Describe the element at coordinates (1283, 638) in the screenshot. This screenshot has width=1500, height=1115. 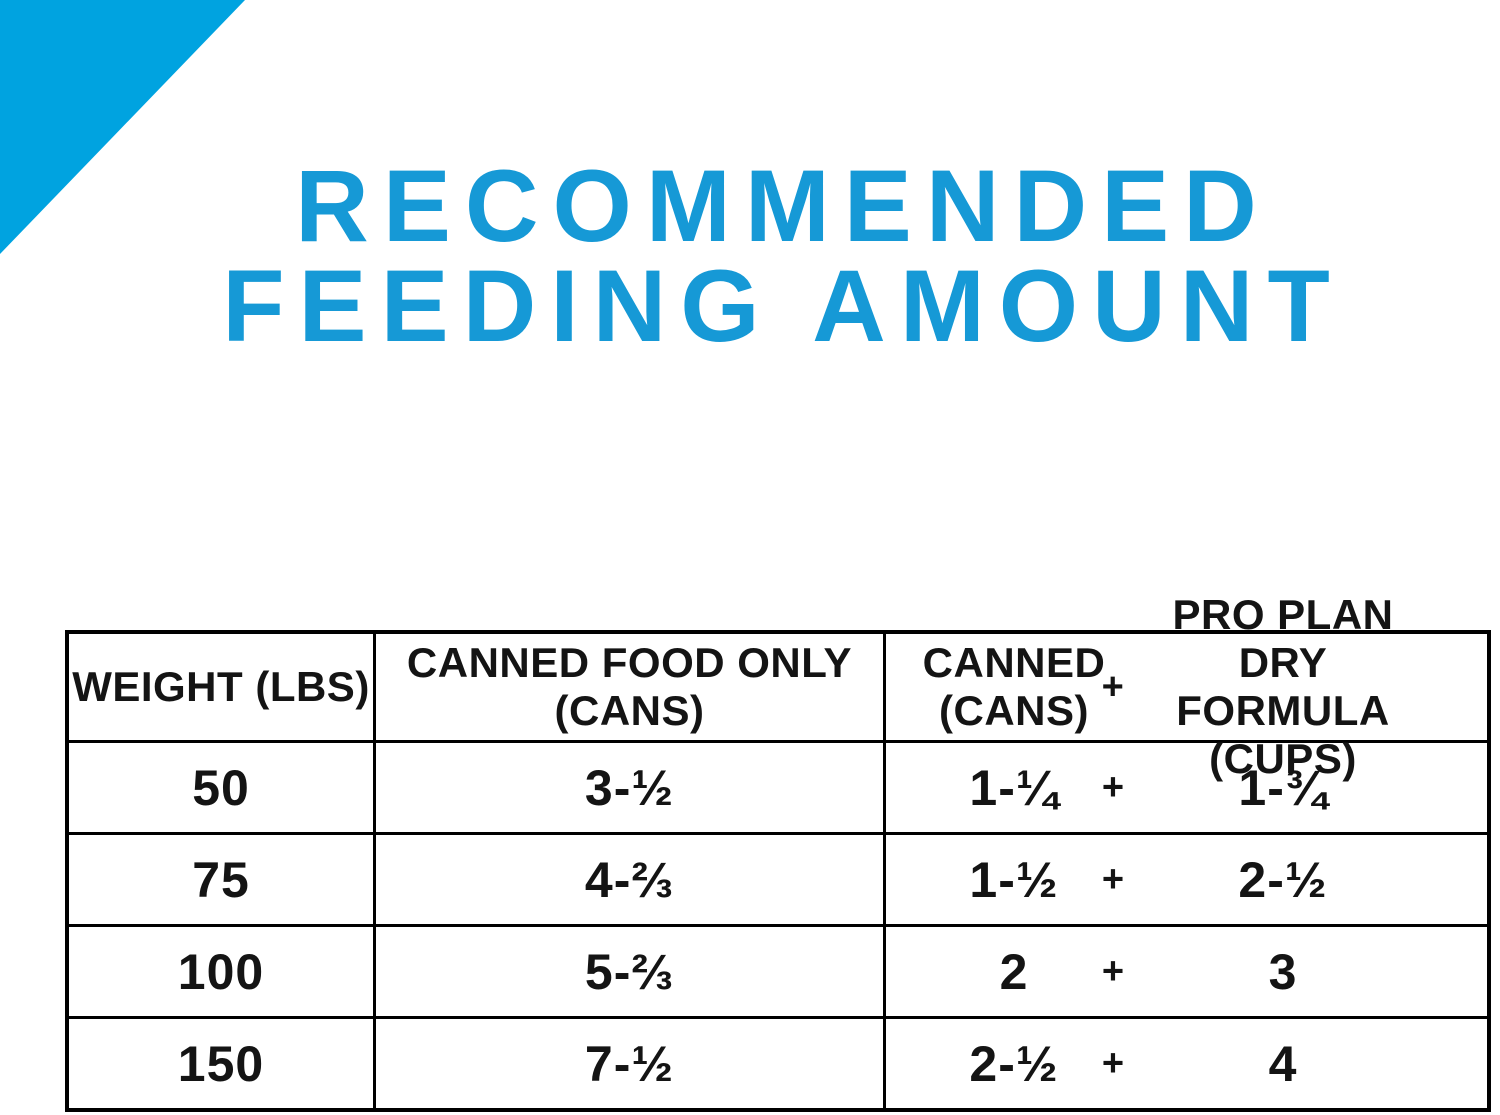
I see `header-dry-formula-line1: PRO PLAN DRY` at that location.